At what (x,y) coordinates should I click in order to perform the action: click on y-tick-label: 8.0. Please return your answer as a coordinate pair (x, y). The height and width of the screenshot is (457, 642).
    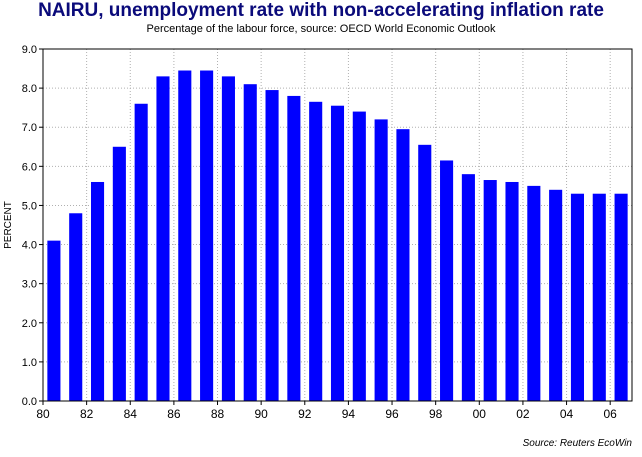
    Looking at the image, I should click on (29, 89).